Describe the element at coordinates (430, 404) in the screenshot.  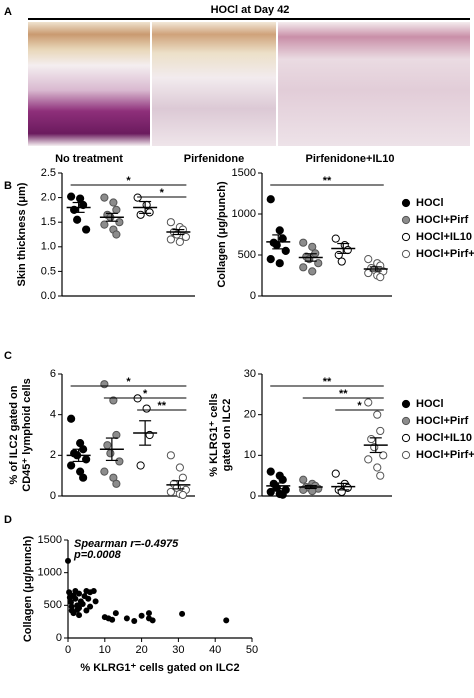
I see `legend-label: HOCl` at that location.